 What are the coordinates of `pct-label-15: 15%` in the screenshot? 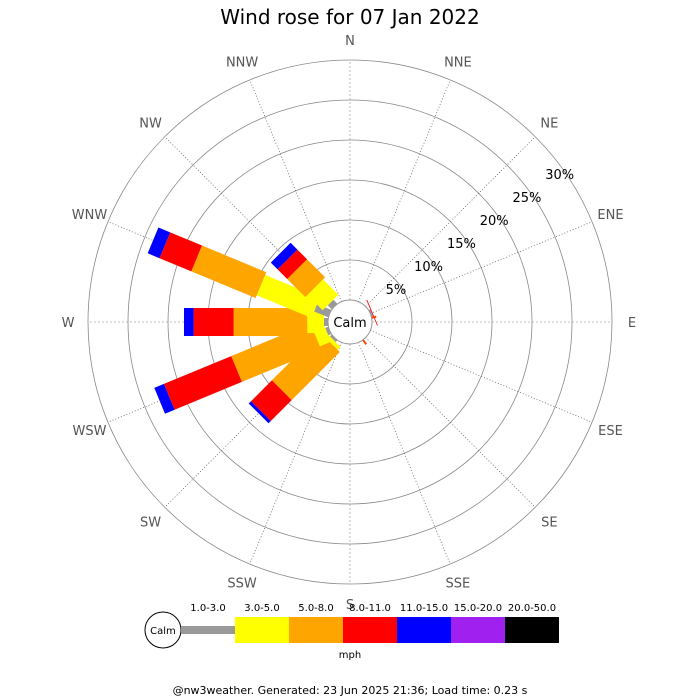 It's located at (461, 244).